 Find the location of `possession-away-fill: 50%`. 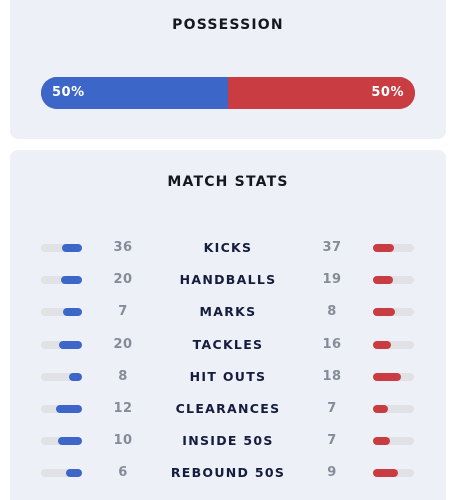

possession-away-fill: 50% is located at coordinates (321, 93).